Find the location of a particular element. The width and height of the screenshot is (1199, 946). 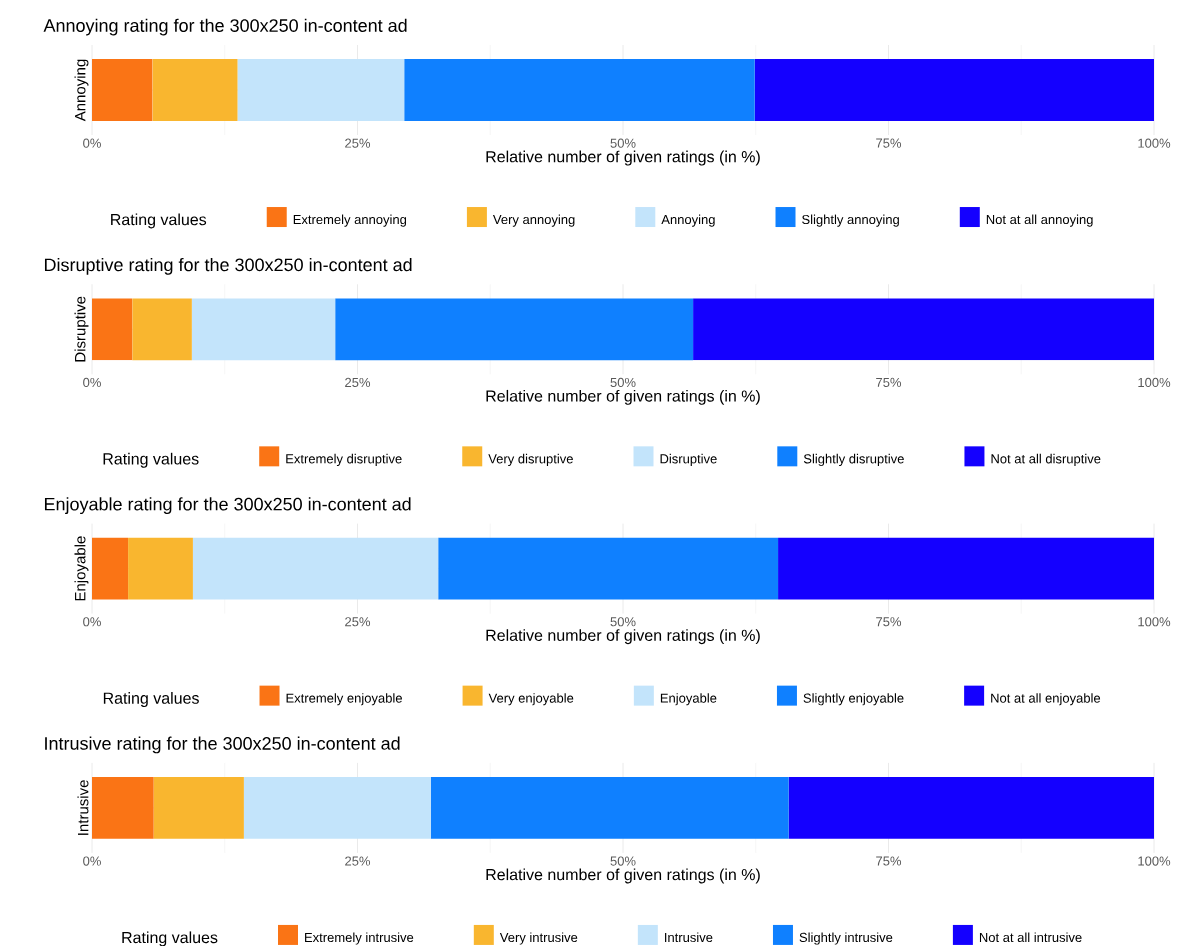

legend-label: Not at all enjoyable is located at coordinates (1046, 699).